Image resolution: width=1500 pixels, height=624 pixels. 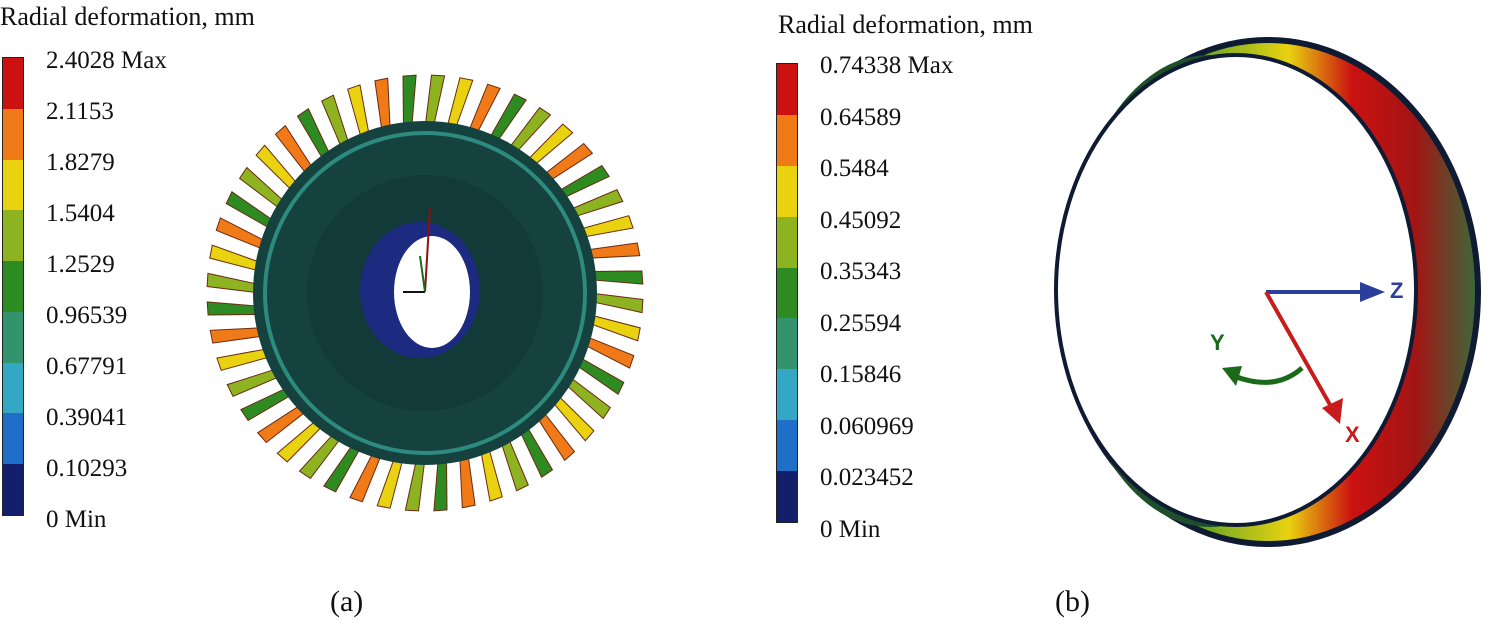 What do you see at coordinates (905, 24) in the screenshot?
I see `panel-b-title: Radial deformation, mm` at bounding box center [905, 24].